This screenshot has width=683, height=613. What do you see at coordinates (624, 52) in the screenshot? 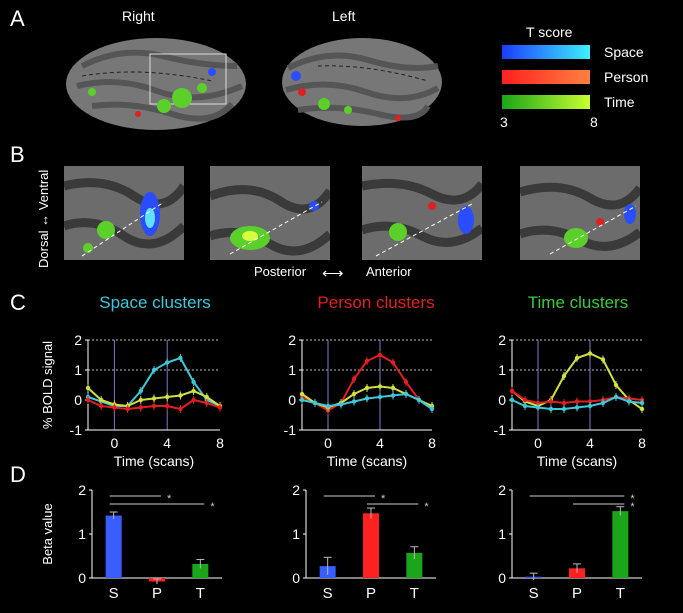
I see `legend-label-space: Space` at bounding box center [624, 52].